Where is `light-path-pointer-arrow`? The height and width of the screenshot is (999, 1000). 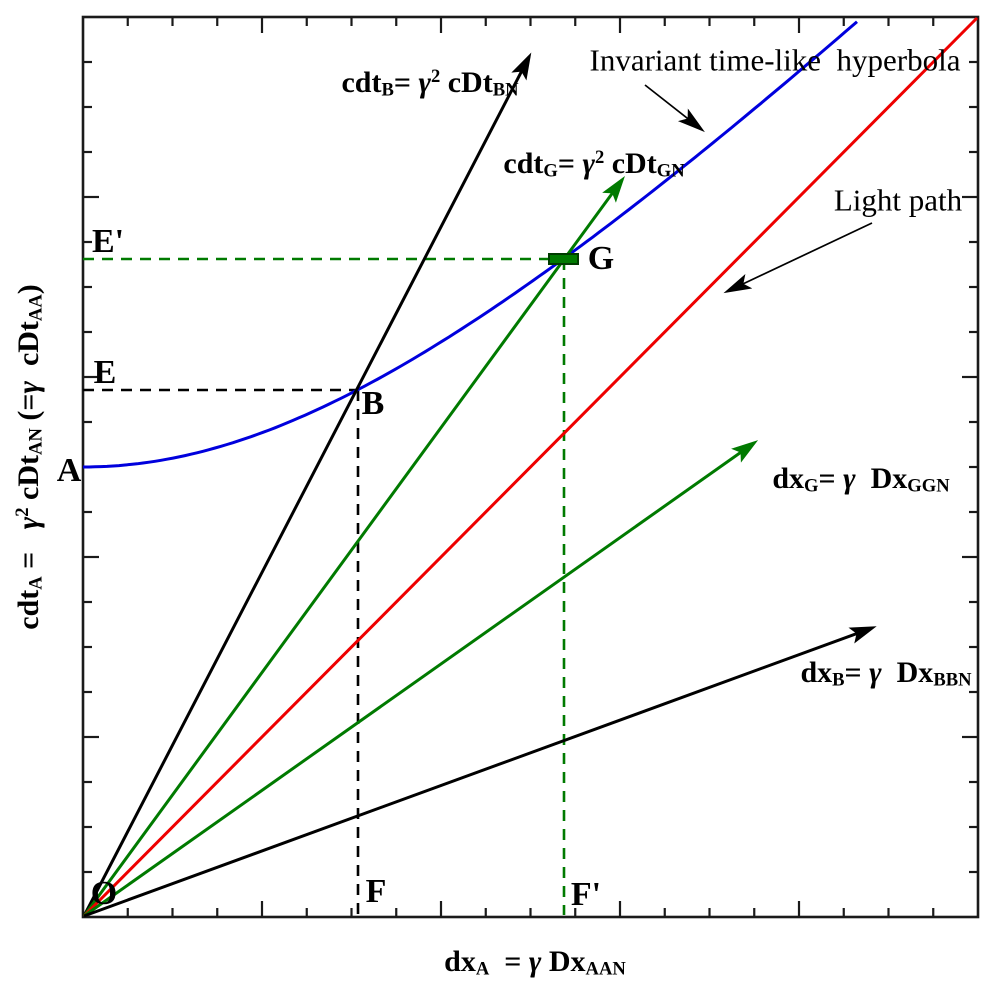
light-path-pointer-arrow is located at coordinates (798, 258).